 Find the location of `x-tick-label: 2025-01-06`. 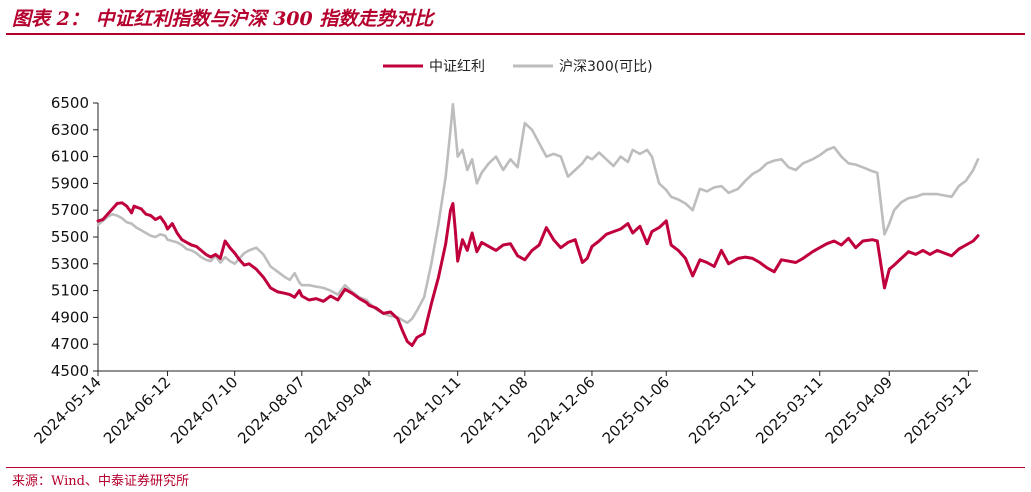

x-tick-label: 2025-01-06 is located at coordinates (636, 410).